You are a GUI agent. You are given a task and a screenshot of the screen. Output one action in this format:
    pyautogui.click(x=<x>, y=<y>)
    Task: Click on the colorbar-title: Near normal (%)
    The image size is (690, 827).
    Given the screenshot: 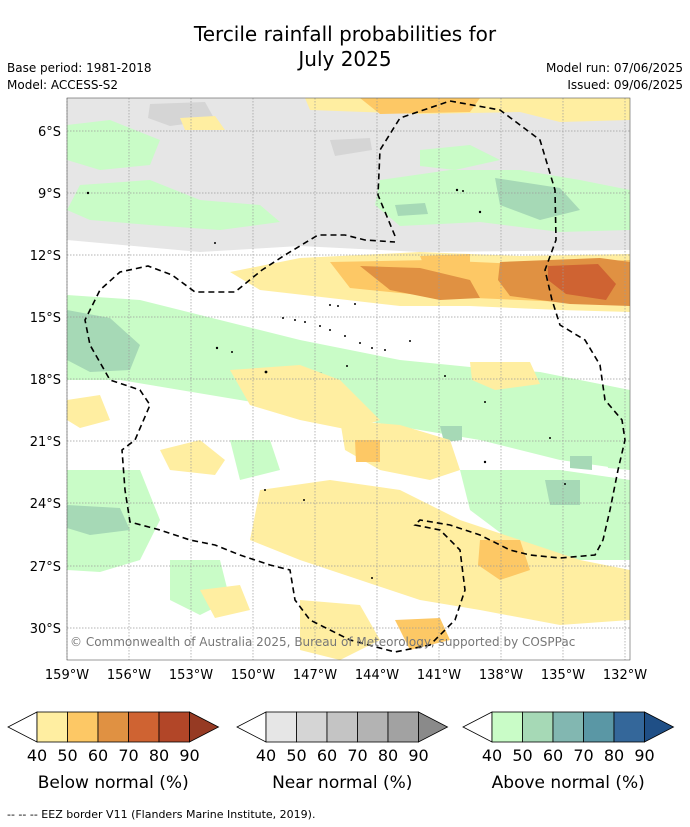 What is the action you would take?
    pyautogui.click(x=342, y=783)
    